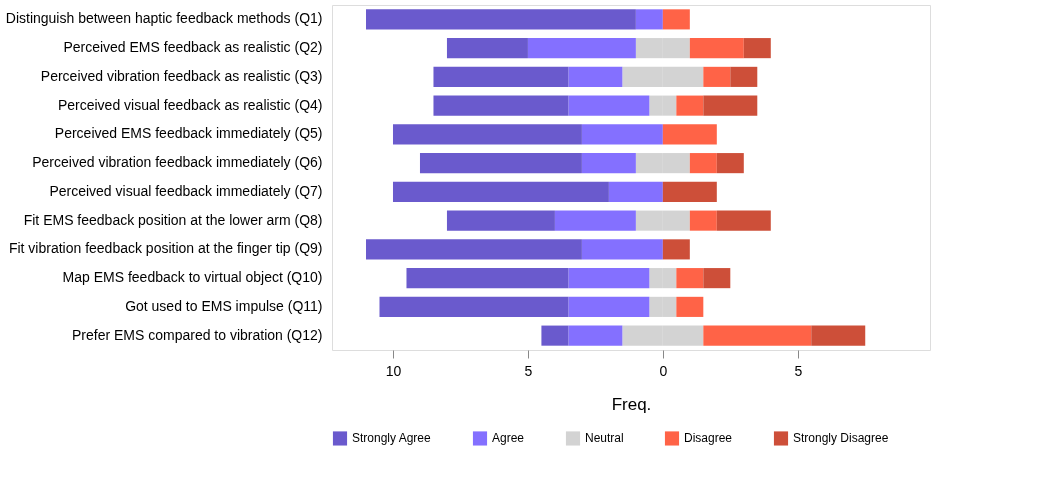 The image size is (1045, 503). I want to click on y-tick-label: Distinguish between haptic feedback methods (Q1), so click(164, 18).